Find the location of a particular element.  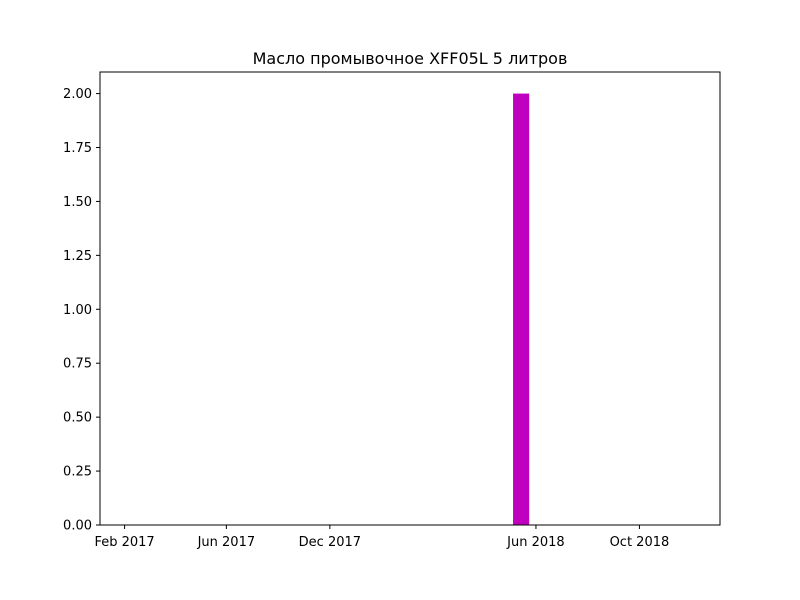

x-tick-label: Dec 2017 is located at coordinates (330, 542).